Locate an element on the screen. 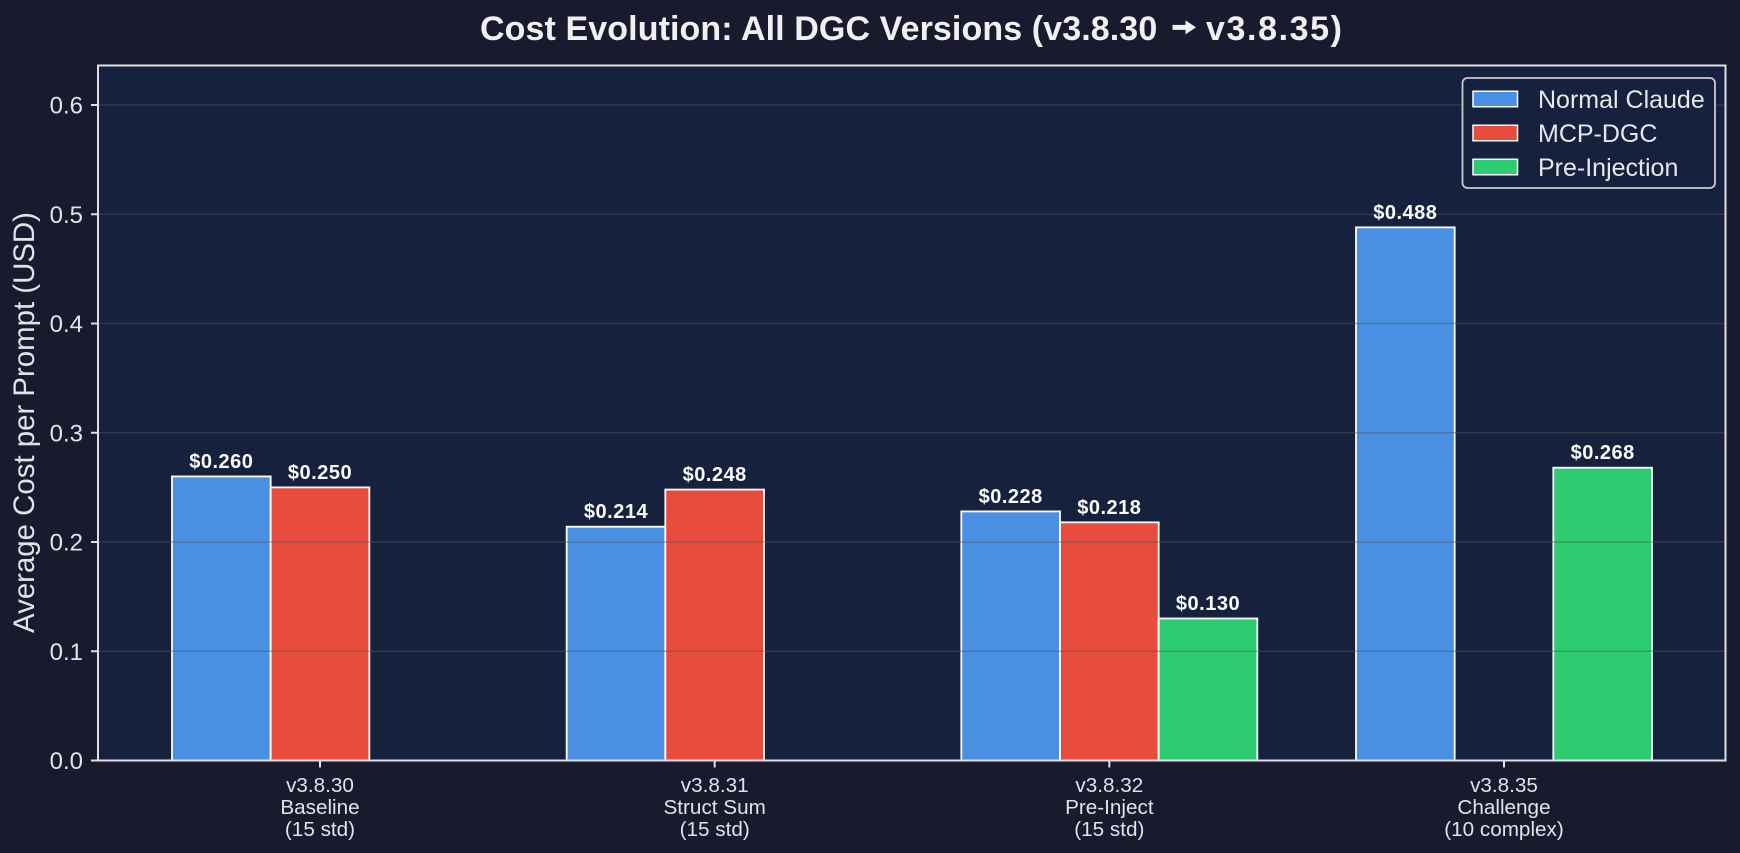 This screenshot has height=853, width=1740. svg-text: Challenge is located at coordinates (1503, 807).